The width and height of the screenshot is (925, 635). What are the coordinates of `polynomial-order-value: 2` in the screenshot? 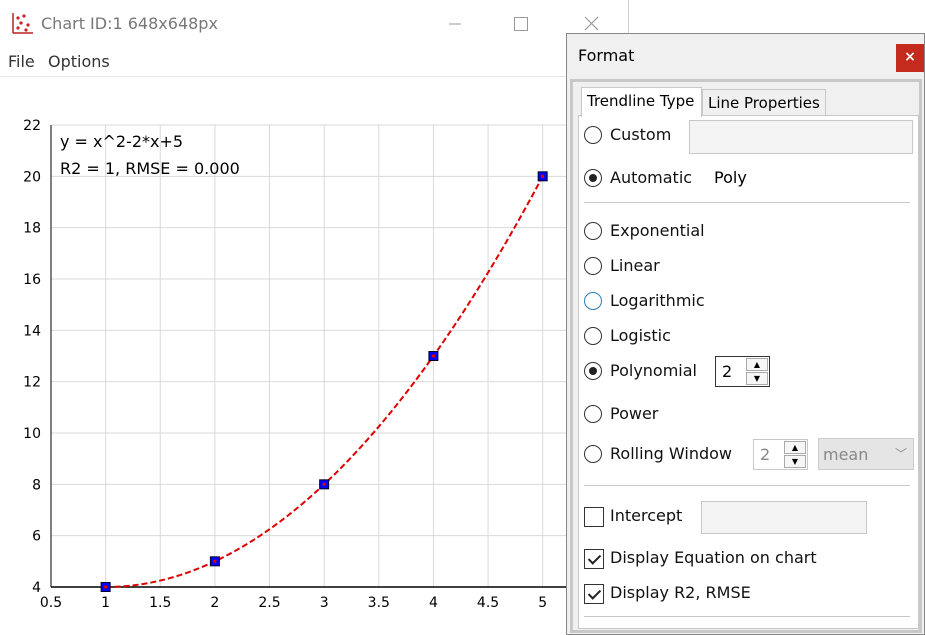 It's located at (727, 371).